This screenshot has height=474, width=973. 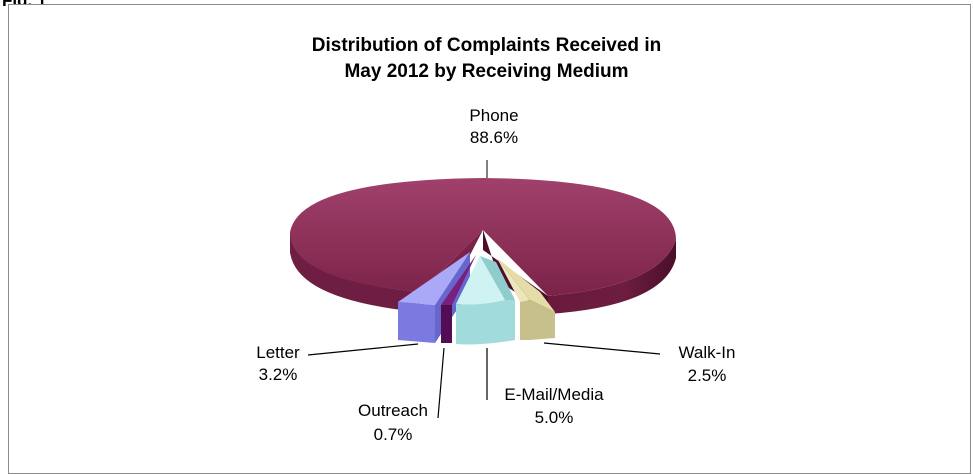 I want to click on slice-email-top, so click(x=480, y=280).